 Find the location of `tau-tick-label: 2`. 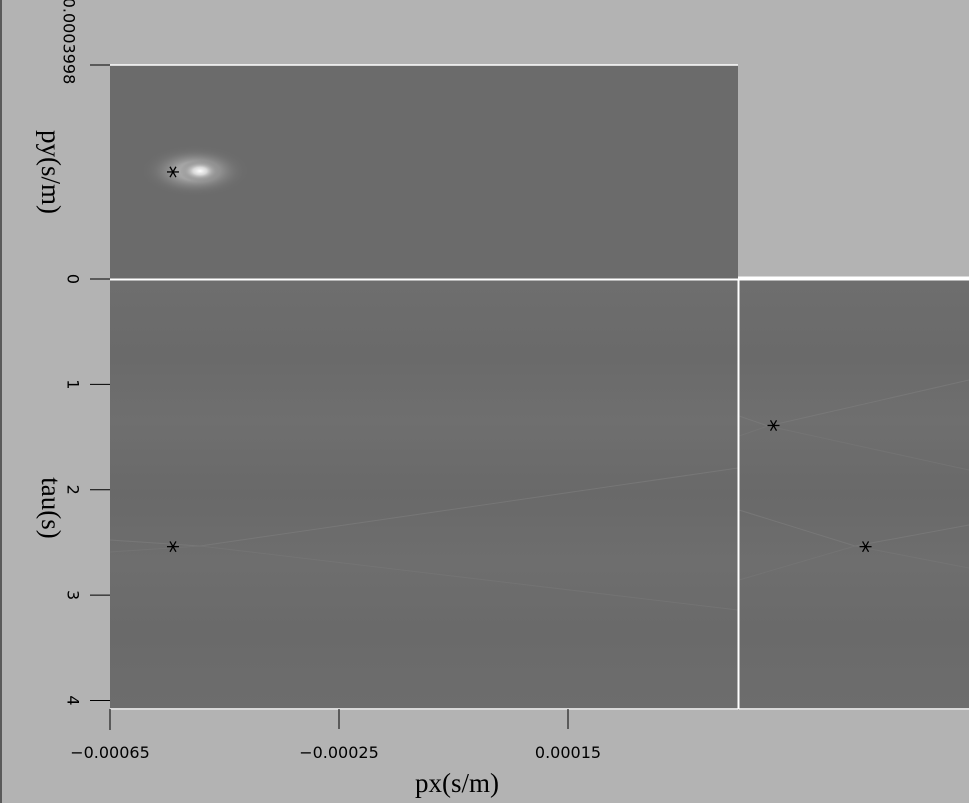

tau-tick-label: 2 is located at coordinates (73, 490).